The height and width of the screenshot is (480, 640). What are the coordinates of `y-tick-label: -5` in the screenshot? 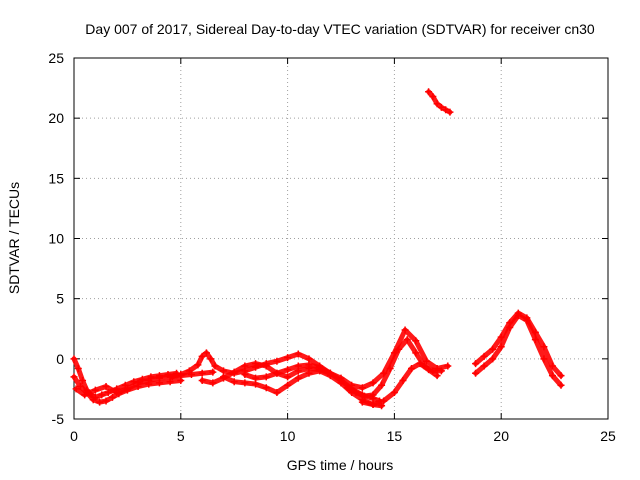 It's located at (58, 419).